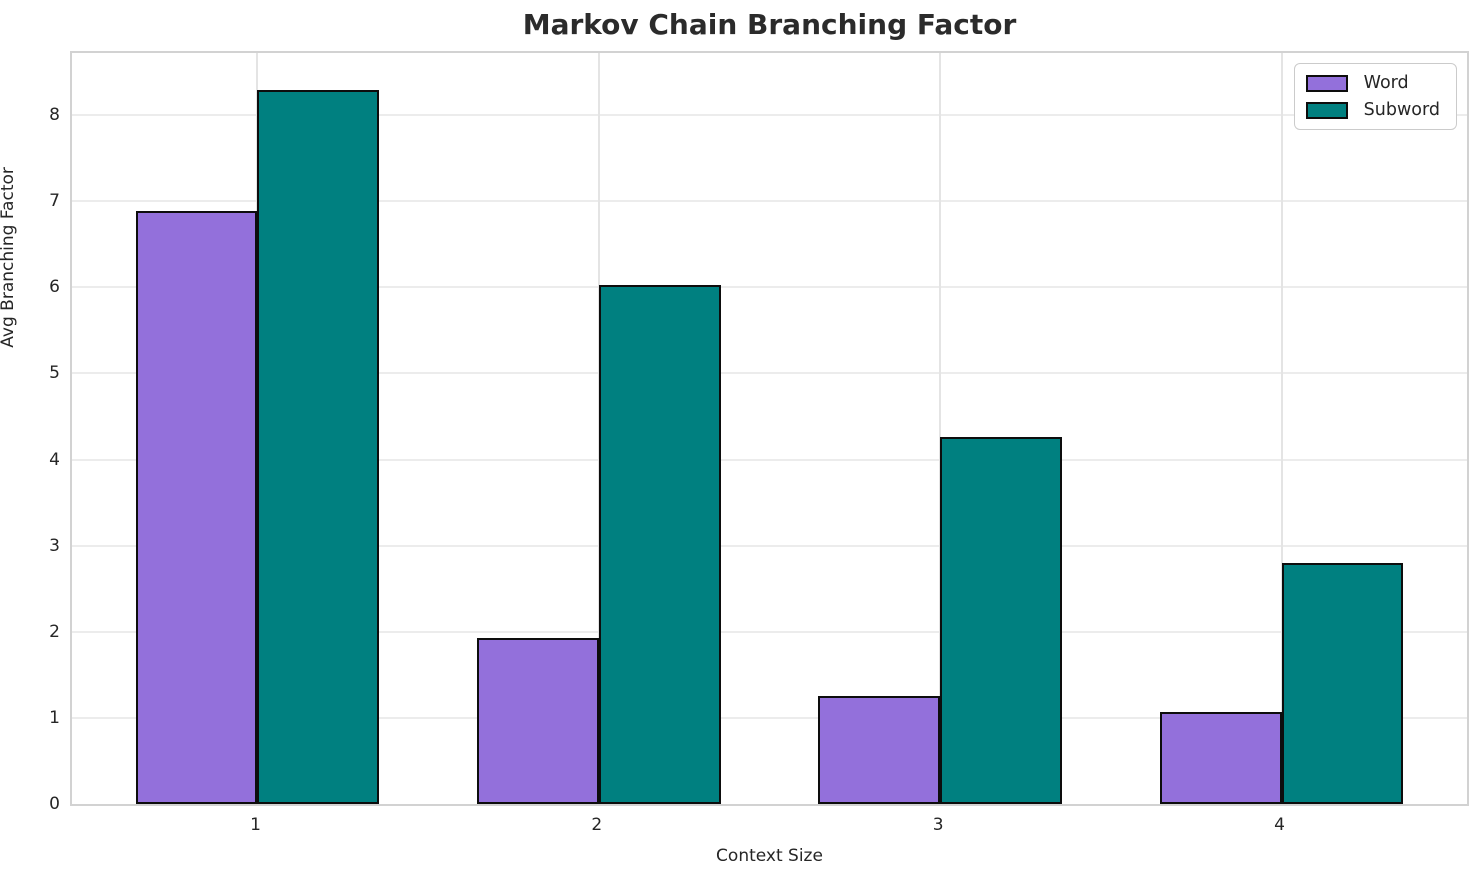 The width and height of the screenshot is (1484, 885). What do you see at coordinates (54, 631) in the screenshot?
I see `y-tick-label: 2` at bounding box center [54, 631].